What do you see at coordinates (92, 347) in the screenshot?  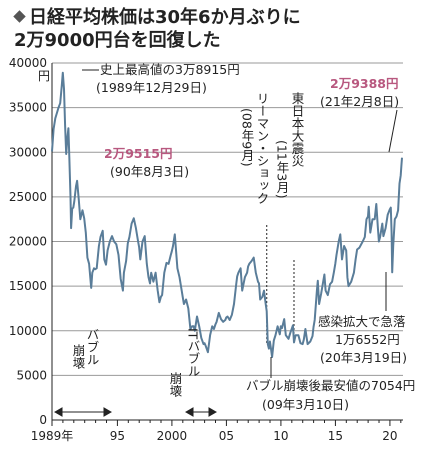 I see `bubble-period-line1: バブル` at bounding box center [92, 347].